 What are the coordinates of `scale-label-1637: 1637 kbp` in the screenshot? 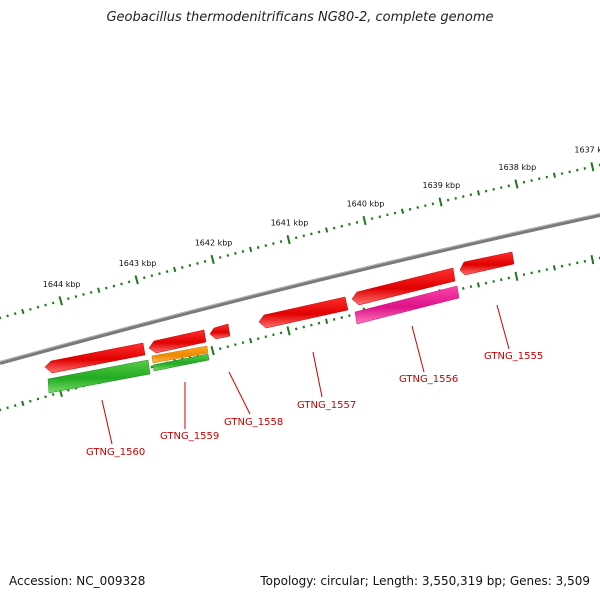 It's located at (587, 150).